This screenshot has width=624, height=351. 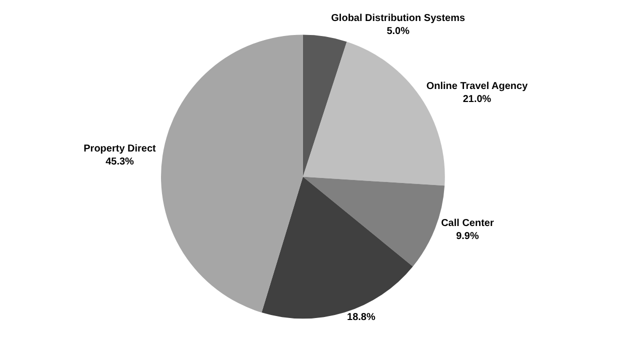 What do you see at coordinates (467, 224) in the screenshot?
I see `slice-label: Call Center` at bounding box center [467, 224].